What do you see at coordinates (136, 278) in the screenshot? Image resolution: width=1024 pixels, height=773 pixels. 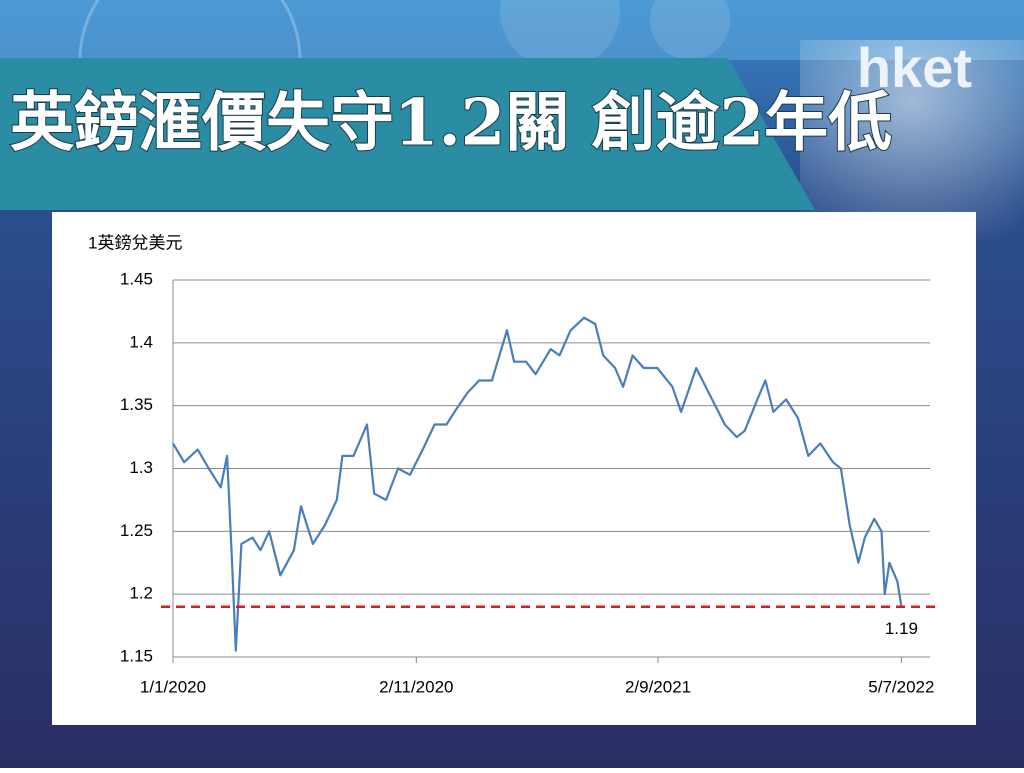 I see `y-tick-label: 1.45` at bounding box center [136, 278].